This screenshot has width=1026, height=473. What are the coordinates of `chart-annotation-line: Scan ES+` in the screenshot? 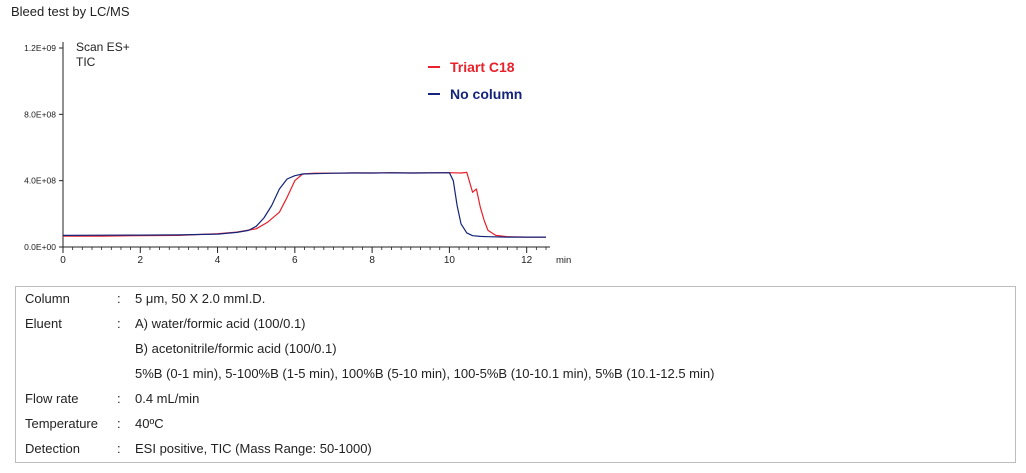 It's located at (103, 47).